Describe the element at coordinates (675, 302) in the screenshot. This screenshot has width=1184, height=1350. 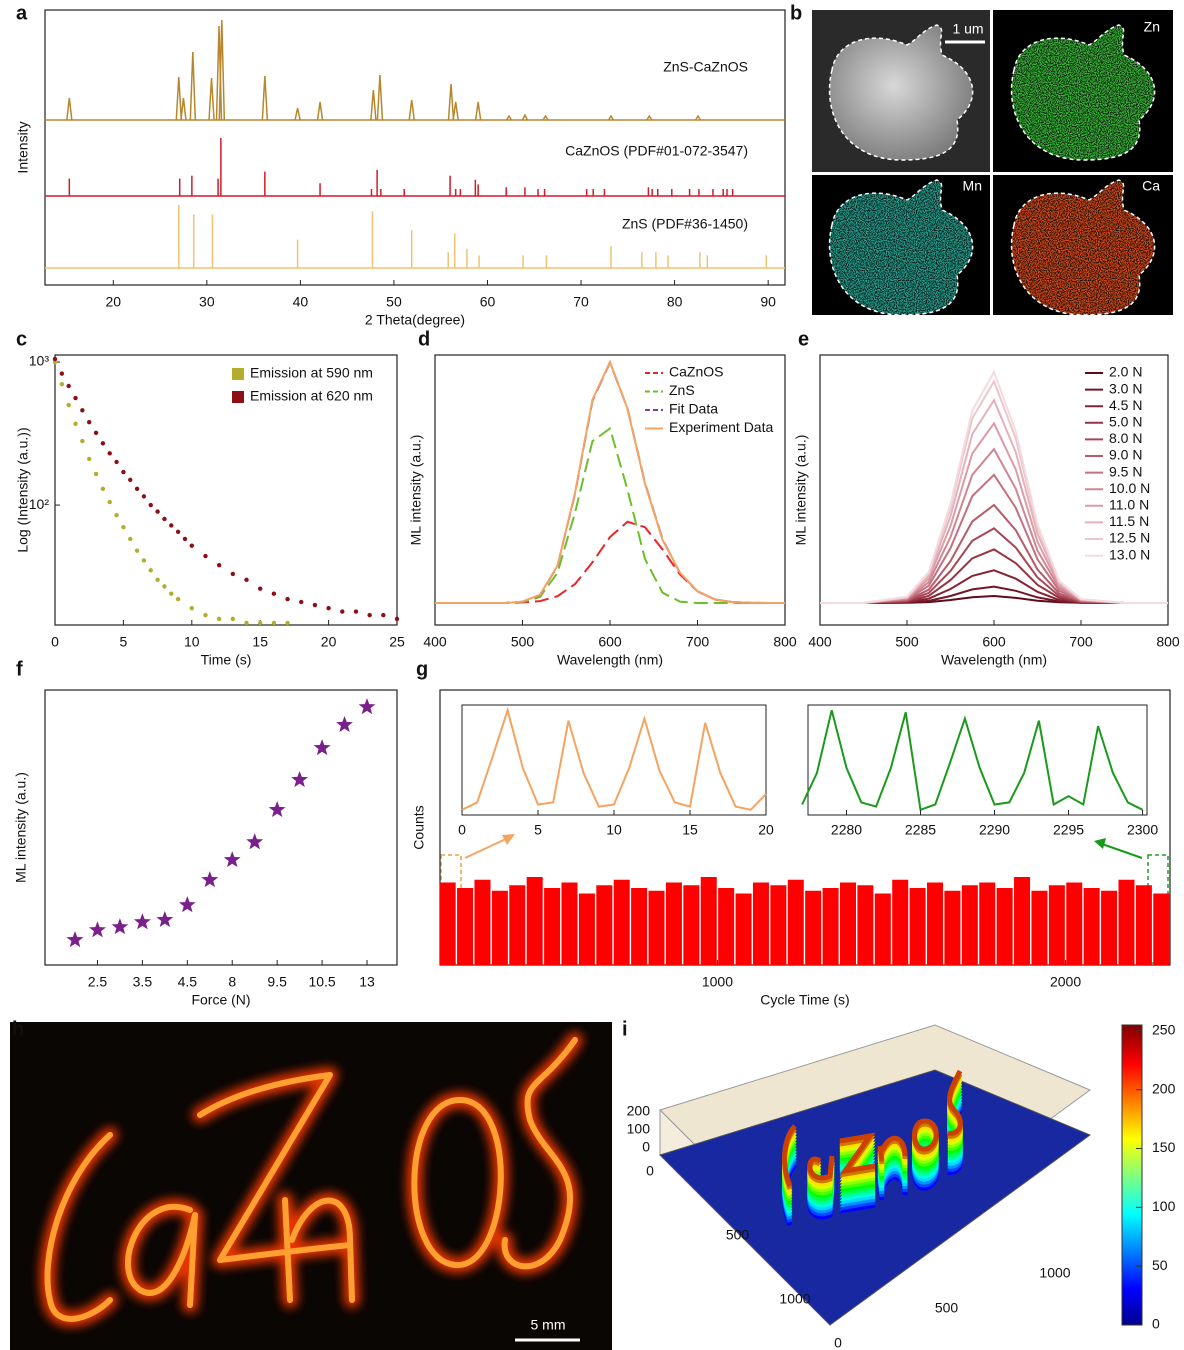
I see `x-tick-label: 80` at that location.